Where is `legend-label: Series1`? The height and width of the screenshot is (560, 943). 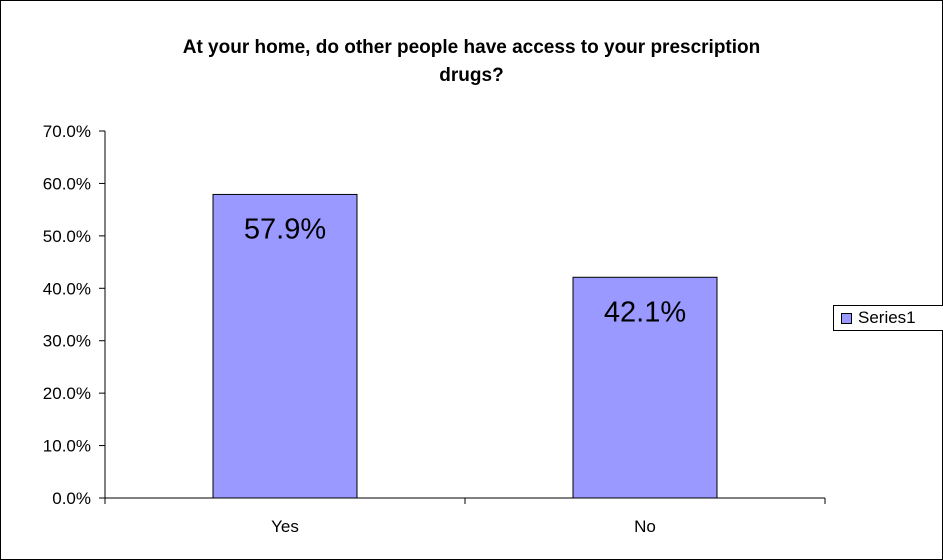
legend-label: Series1 is located at coordinates (887, 317).